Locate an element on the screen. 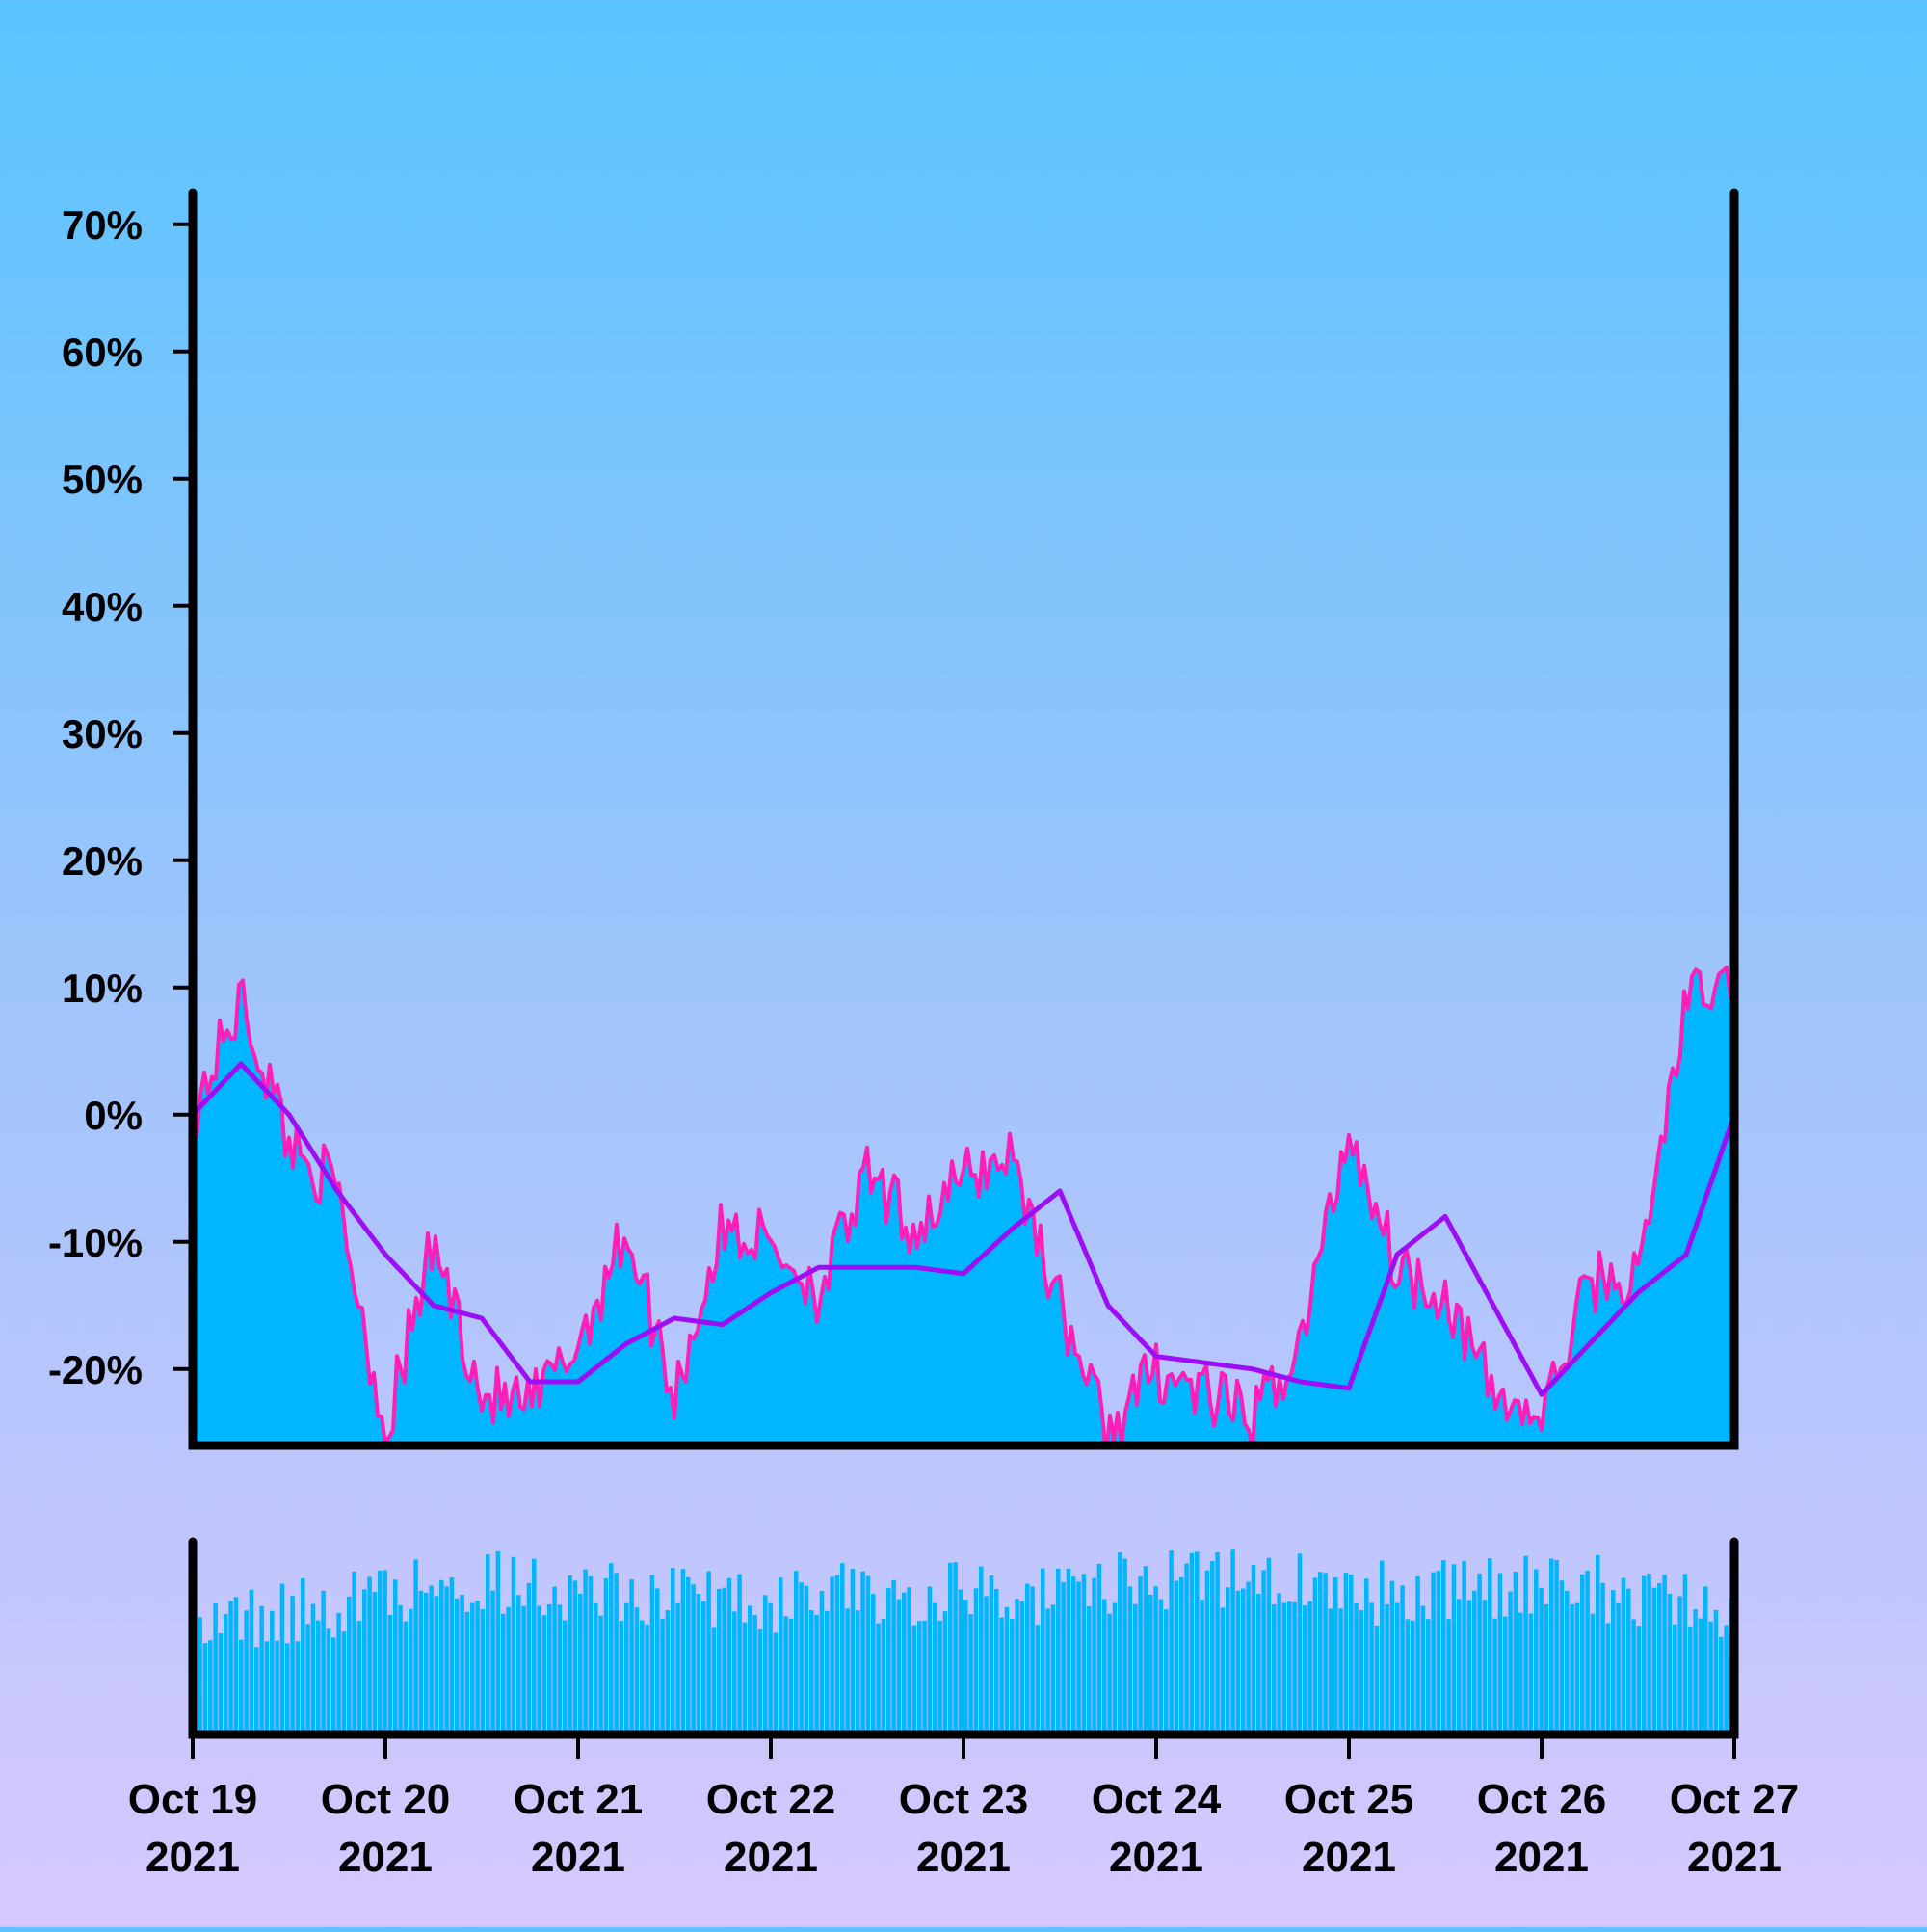  y-tick-label: 50% is located at coordinates (103, 479).